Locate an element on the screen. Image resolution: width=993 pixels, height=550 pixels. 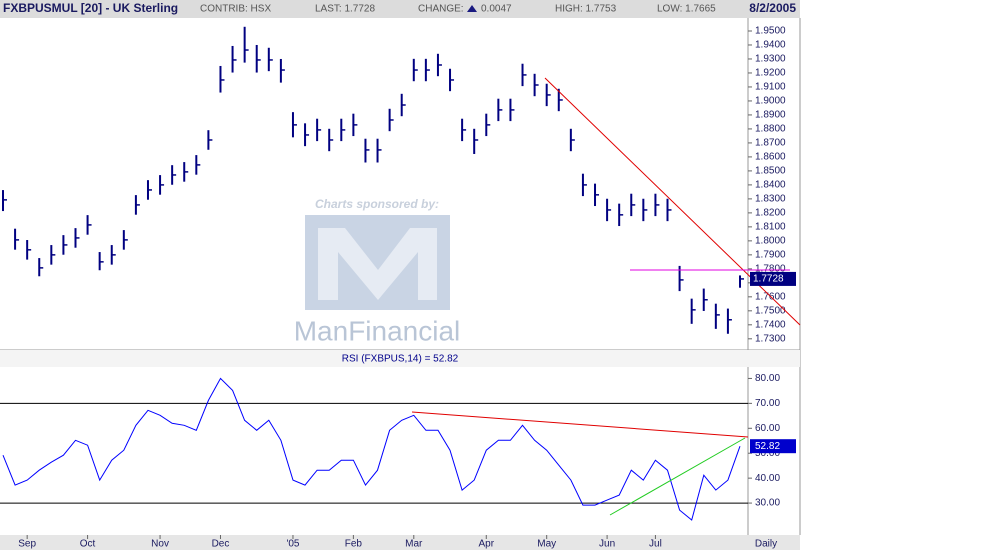
x-axis: Sep Oct Nov Dec '05 Feb Mar Apr May Jun Jul Daily is located at coordinates (397, 542).